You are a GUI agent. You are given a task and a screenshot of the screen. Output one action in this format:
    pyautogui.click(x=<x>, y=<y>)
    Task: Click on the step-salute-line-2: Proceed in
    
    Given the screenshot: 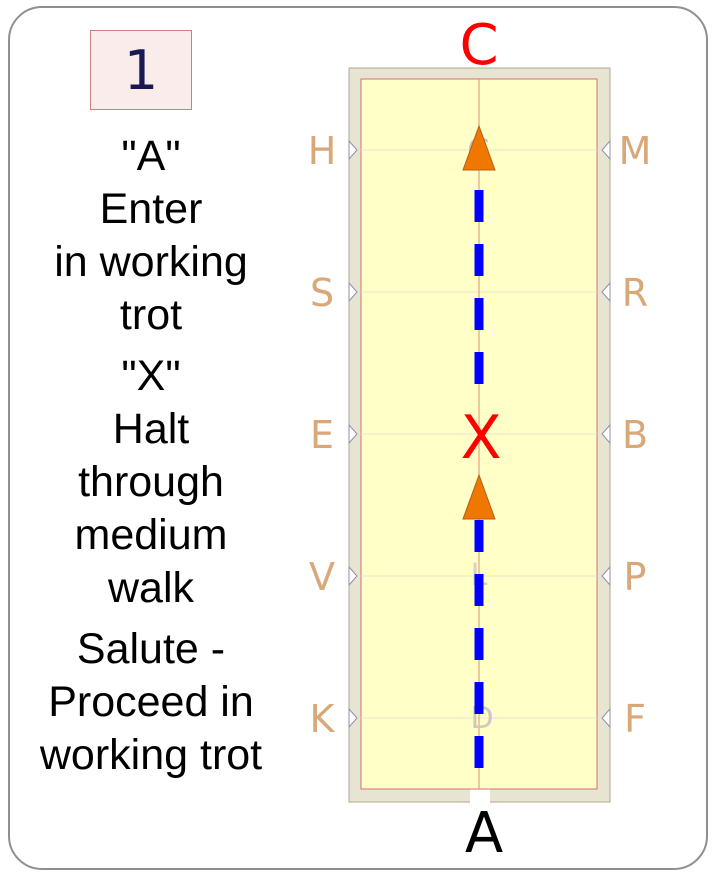 What is the action you would take?
    pyautogui.click(x=151, y=702)
    